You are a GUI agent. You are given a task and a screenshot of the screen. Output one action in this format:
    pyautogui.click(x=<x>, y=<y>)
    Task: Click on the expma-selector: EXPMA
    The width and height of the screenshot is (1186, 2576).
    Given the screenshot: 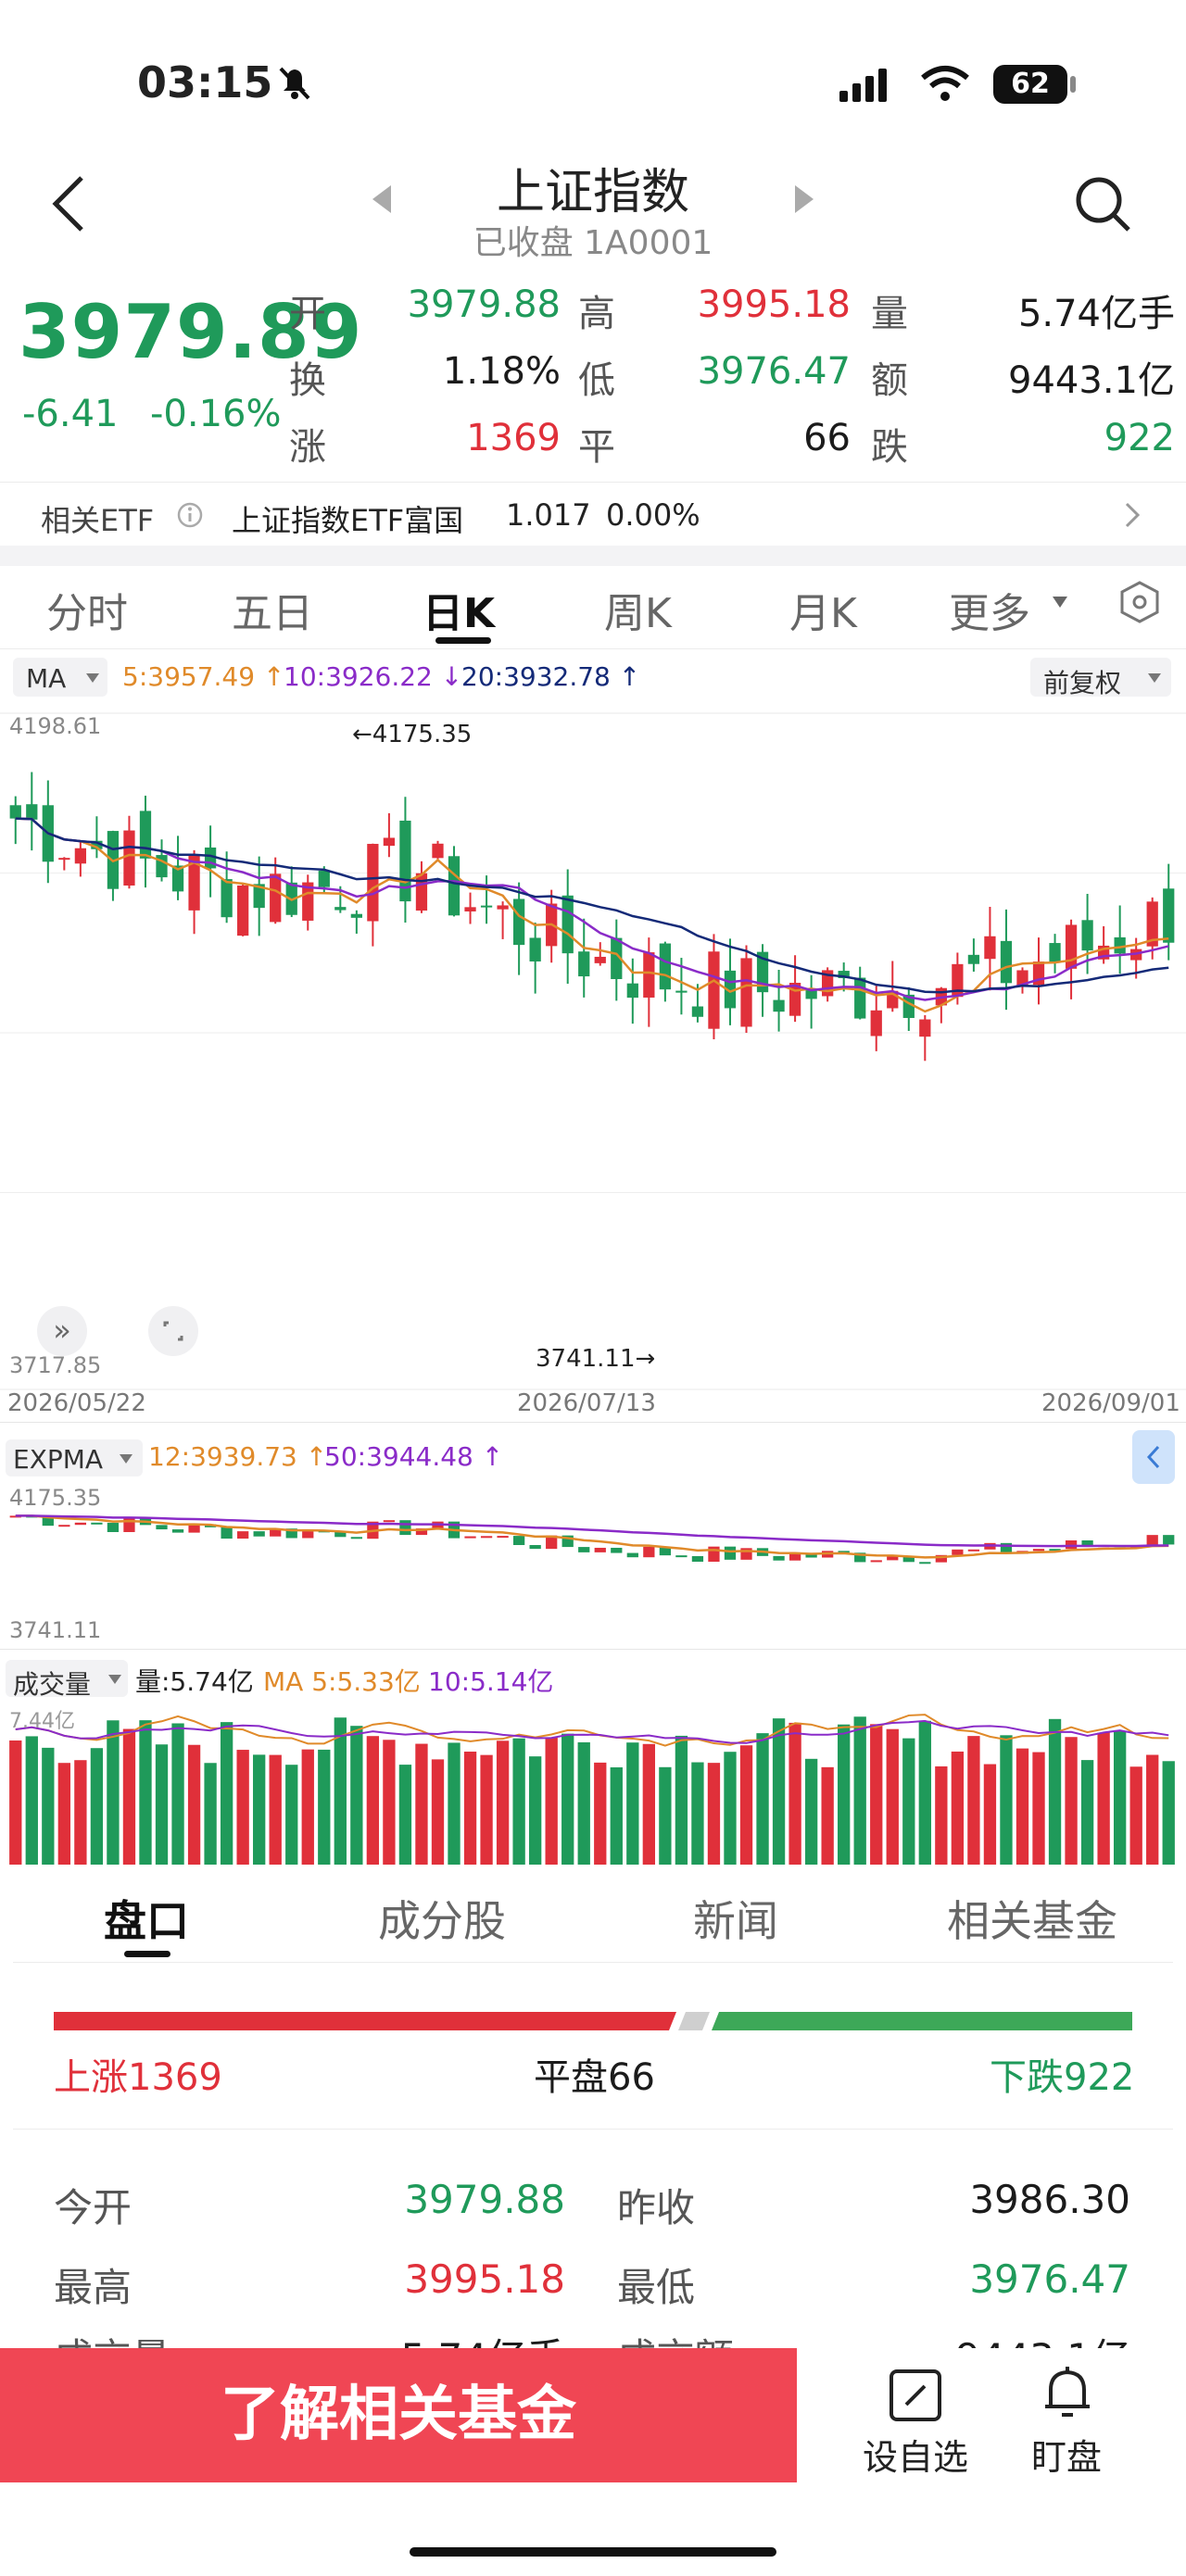 What is the action you would take?
    pyautogui.click(x=74, y=1457)
    